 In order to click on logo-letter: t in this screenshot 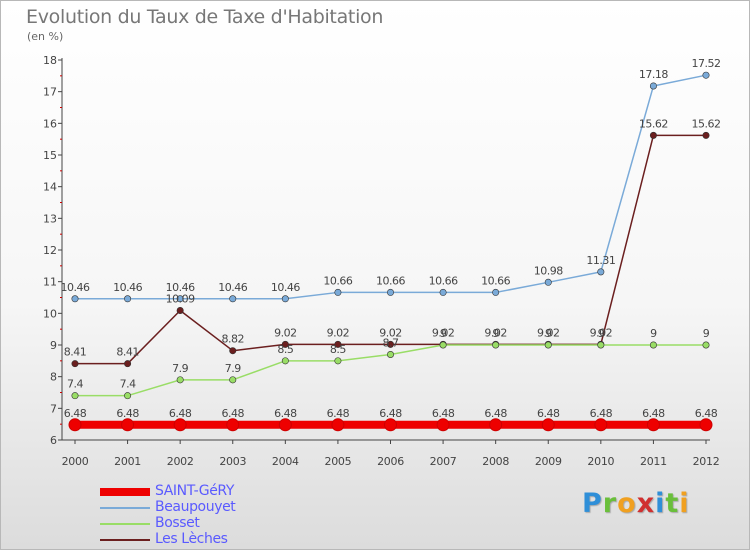, I will do `click(672, 503)`.